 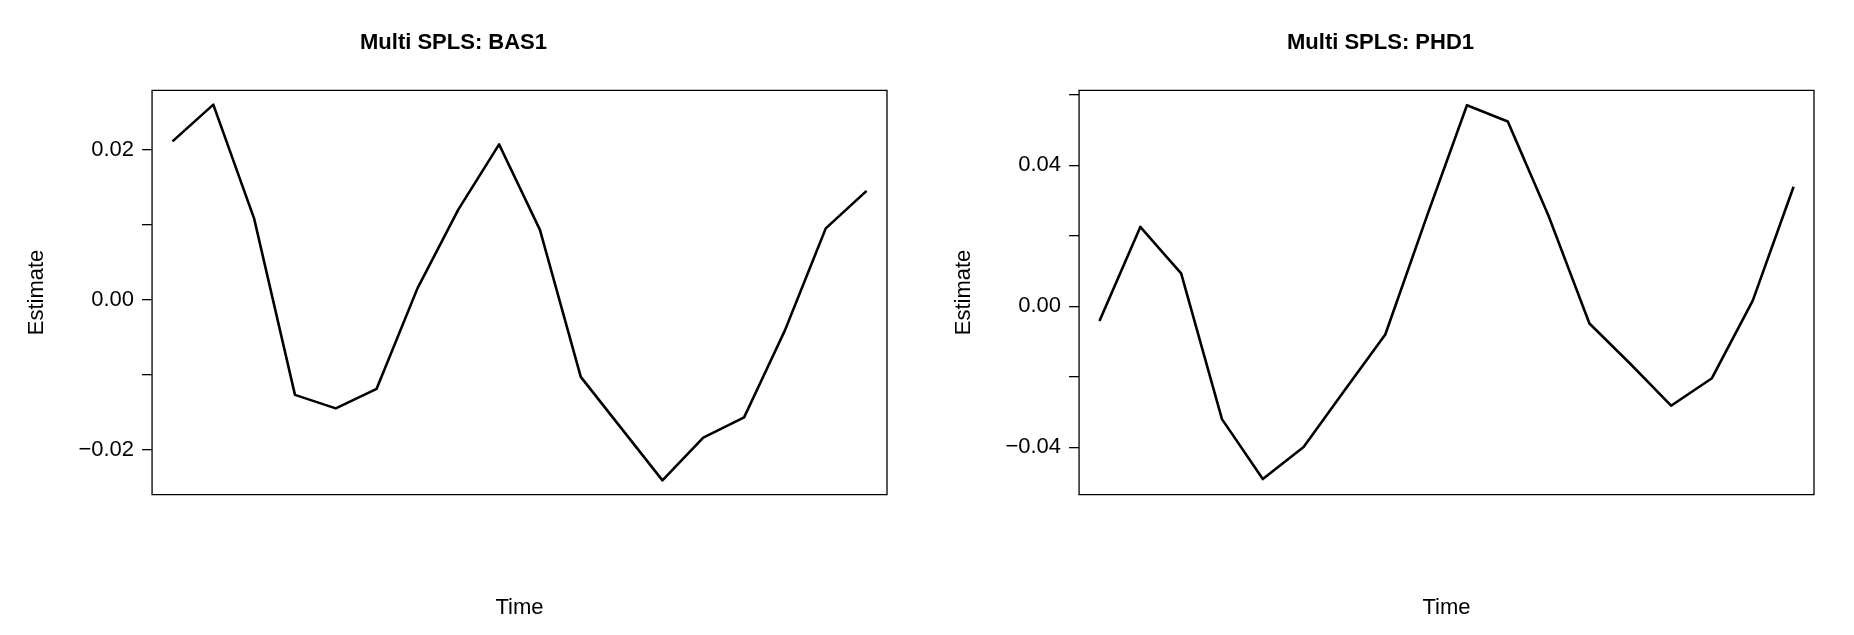 What do you see at coordinates (453, 42) in the screenshot?
I see `chart-title: Multi SPLS: BAS1` at bounding box center [453, 42].